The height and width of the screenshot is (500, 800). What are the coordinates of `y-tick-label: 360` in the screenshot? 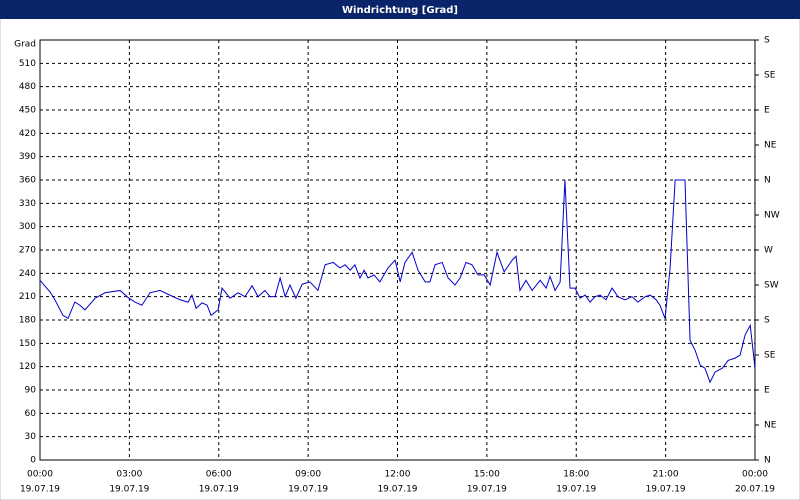 It's located at (27, 181).